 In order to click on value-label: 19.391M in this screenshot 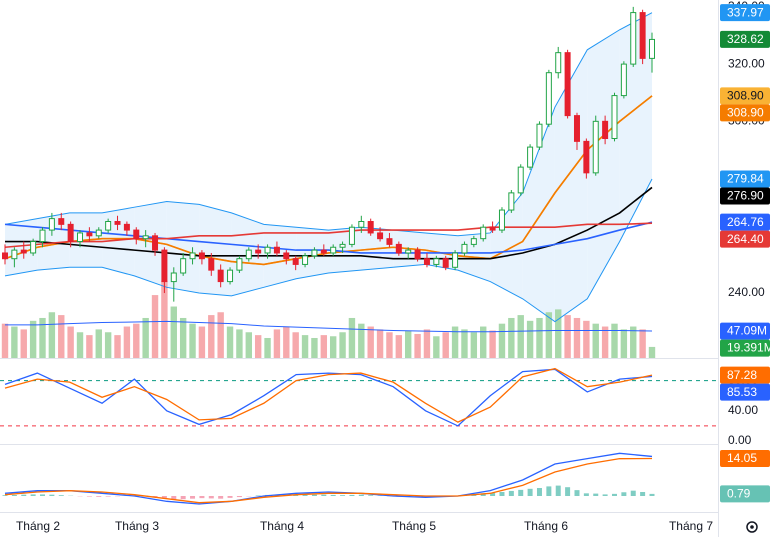, I will do `click(750, 348)`.